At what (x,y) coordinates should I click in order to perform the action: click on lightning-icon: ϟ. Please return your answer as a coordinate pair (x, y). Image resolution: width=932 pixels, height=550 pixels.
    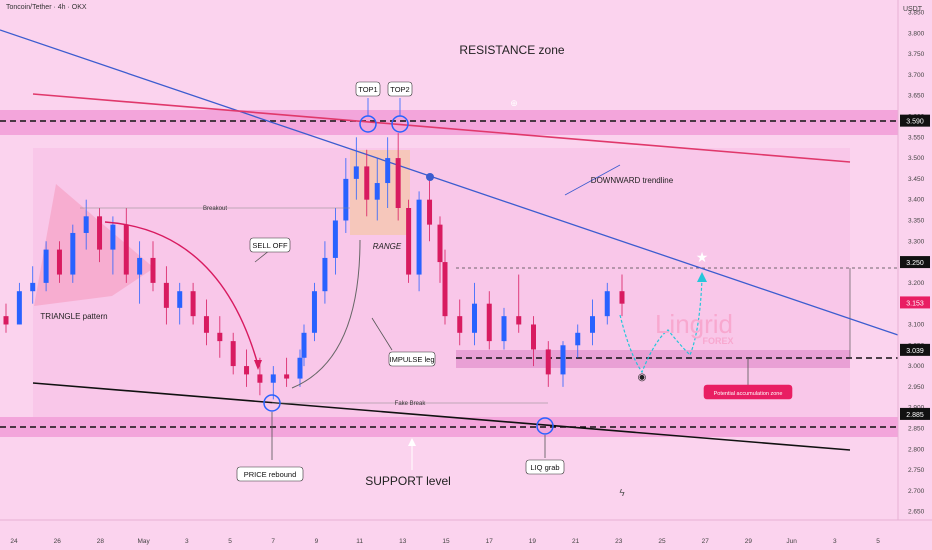
    Looking at the image, I should click on (622, 493).